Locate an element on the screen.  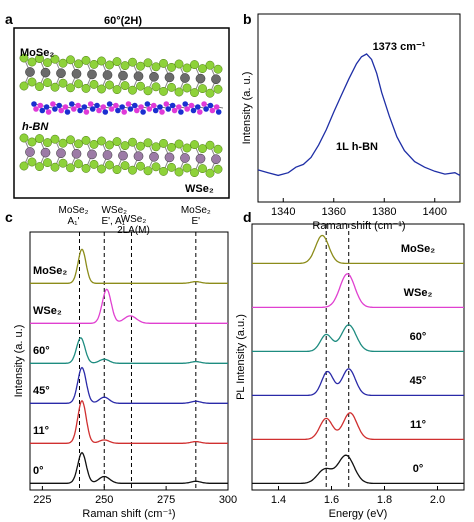
sample-label: 1L h-BN is located at coordinates (357, 147).